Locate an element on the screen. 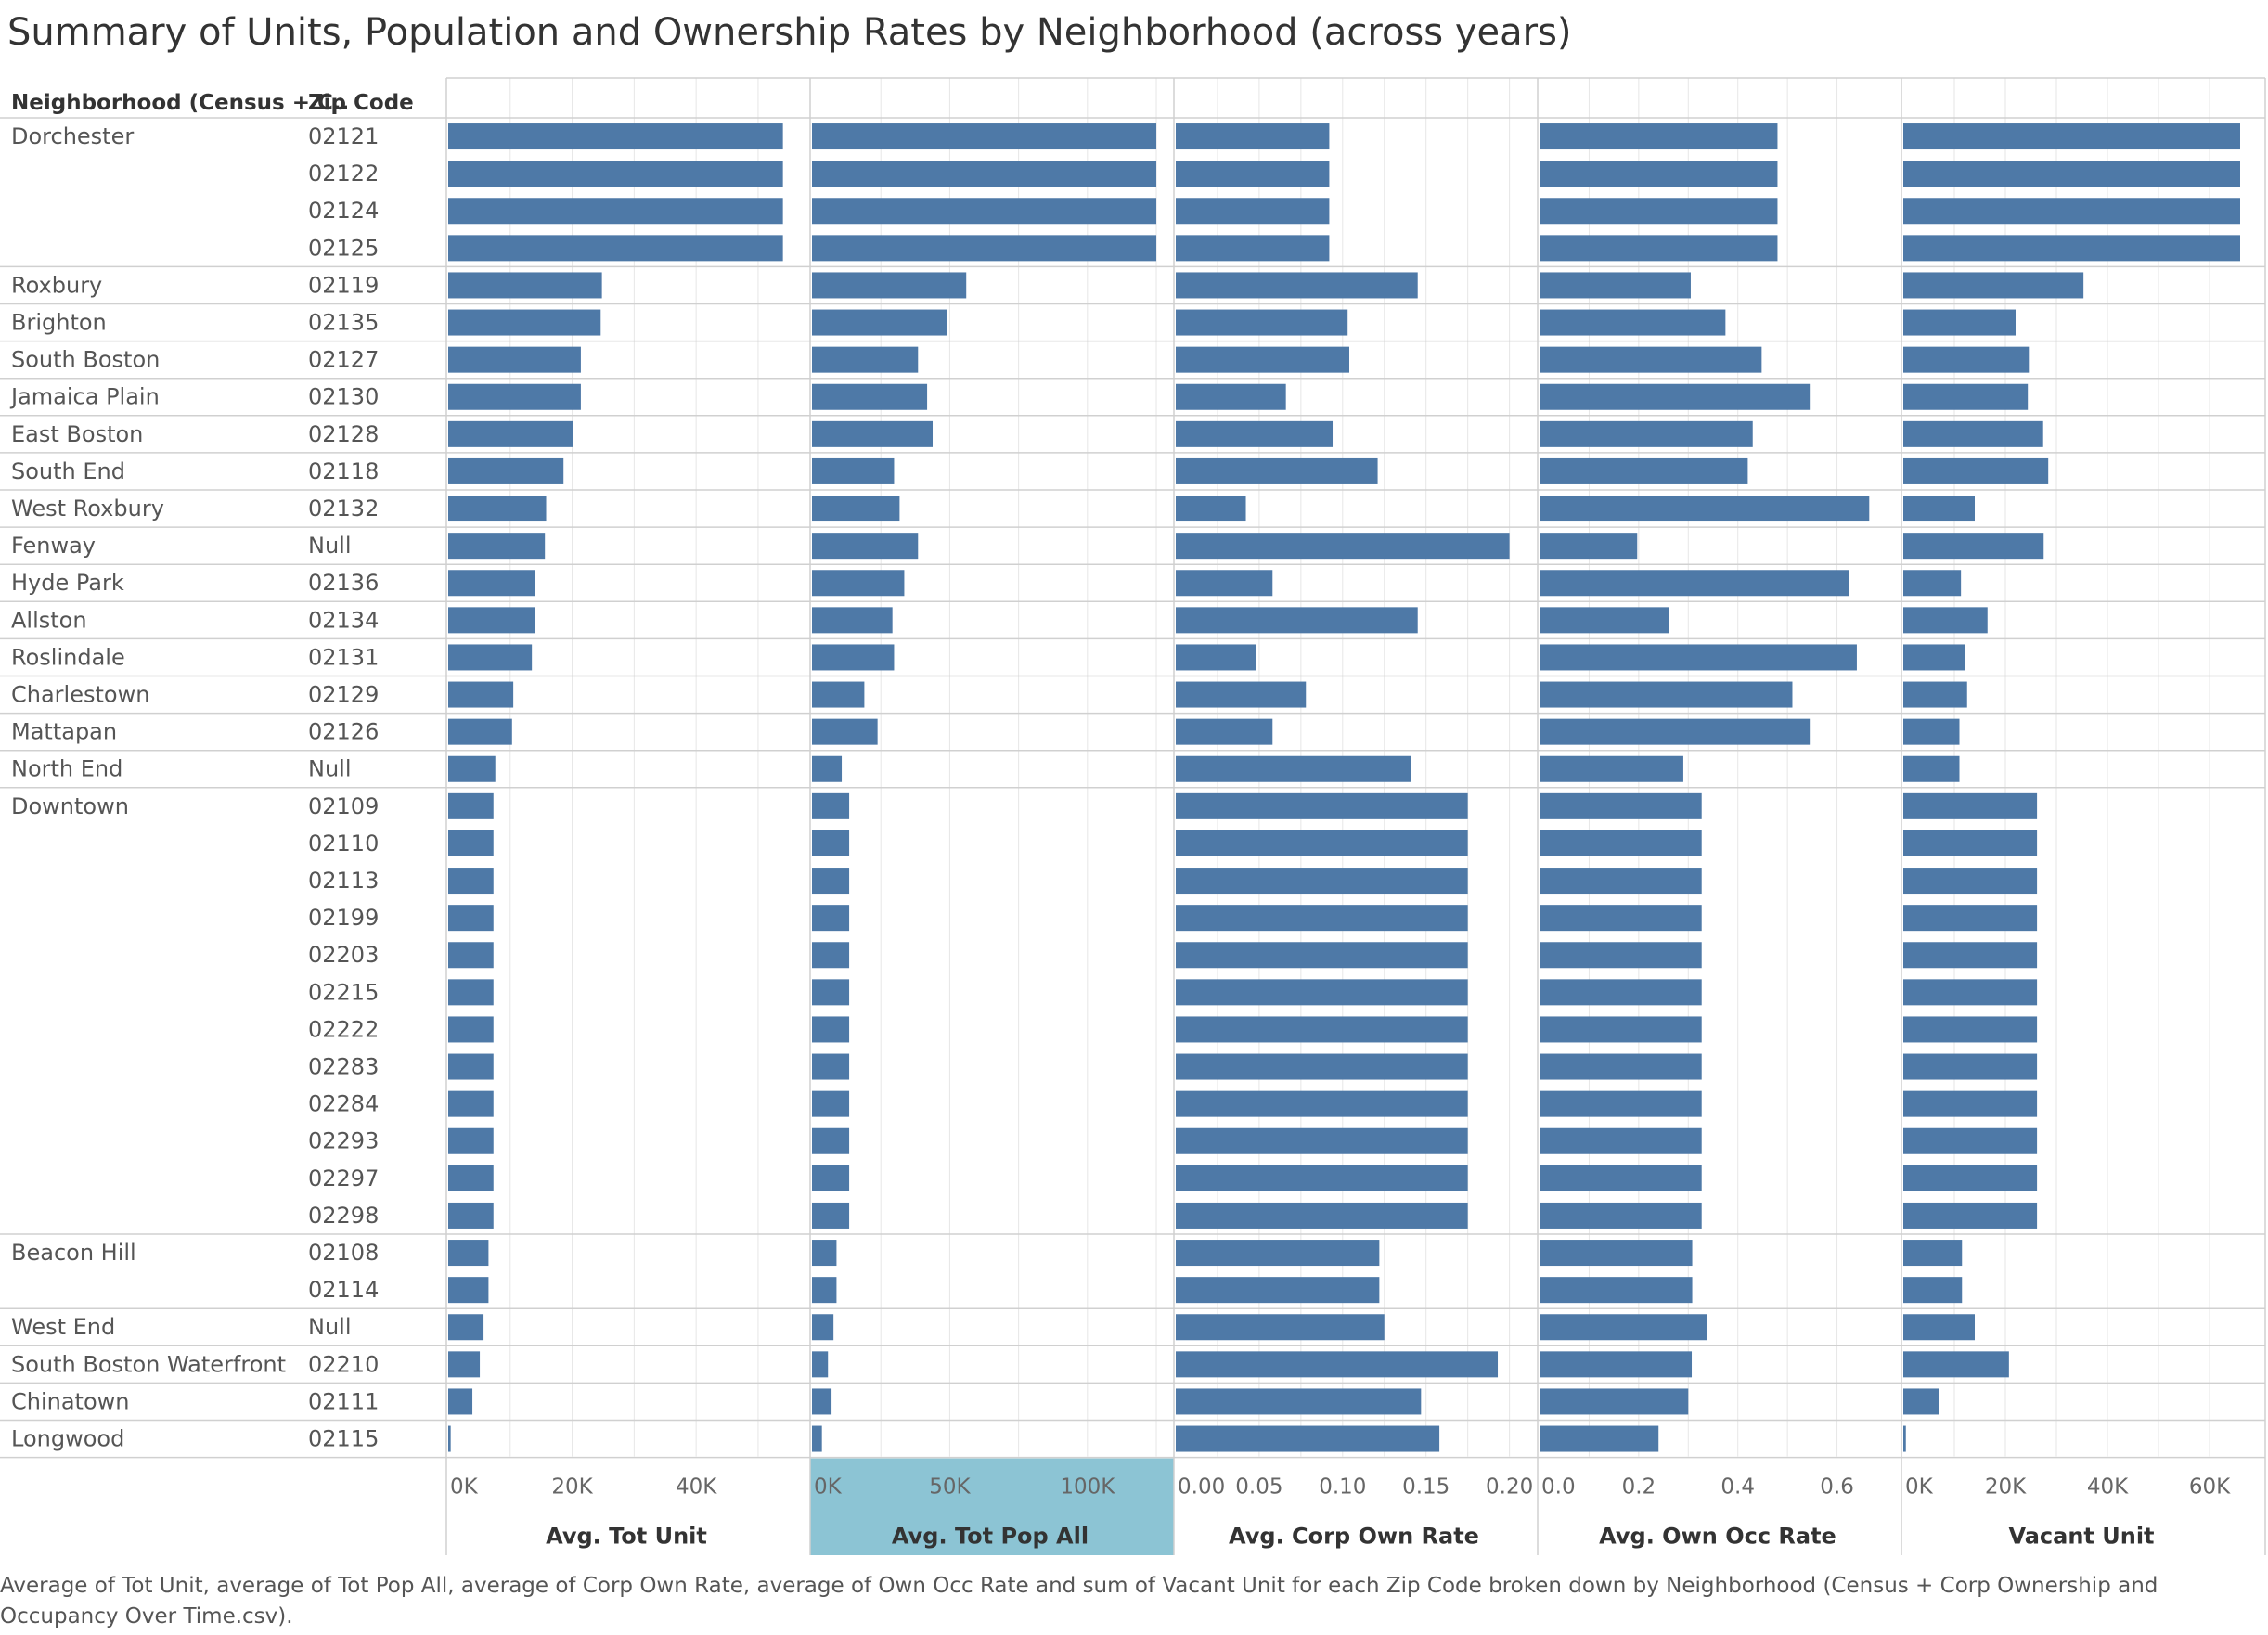 This screenshot has width=2268, height=1635. panel-title-corp_rate: Avg. Corp Own Rate is located at coordinates (1354, 1537).